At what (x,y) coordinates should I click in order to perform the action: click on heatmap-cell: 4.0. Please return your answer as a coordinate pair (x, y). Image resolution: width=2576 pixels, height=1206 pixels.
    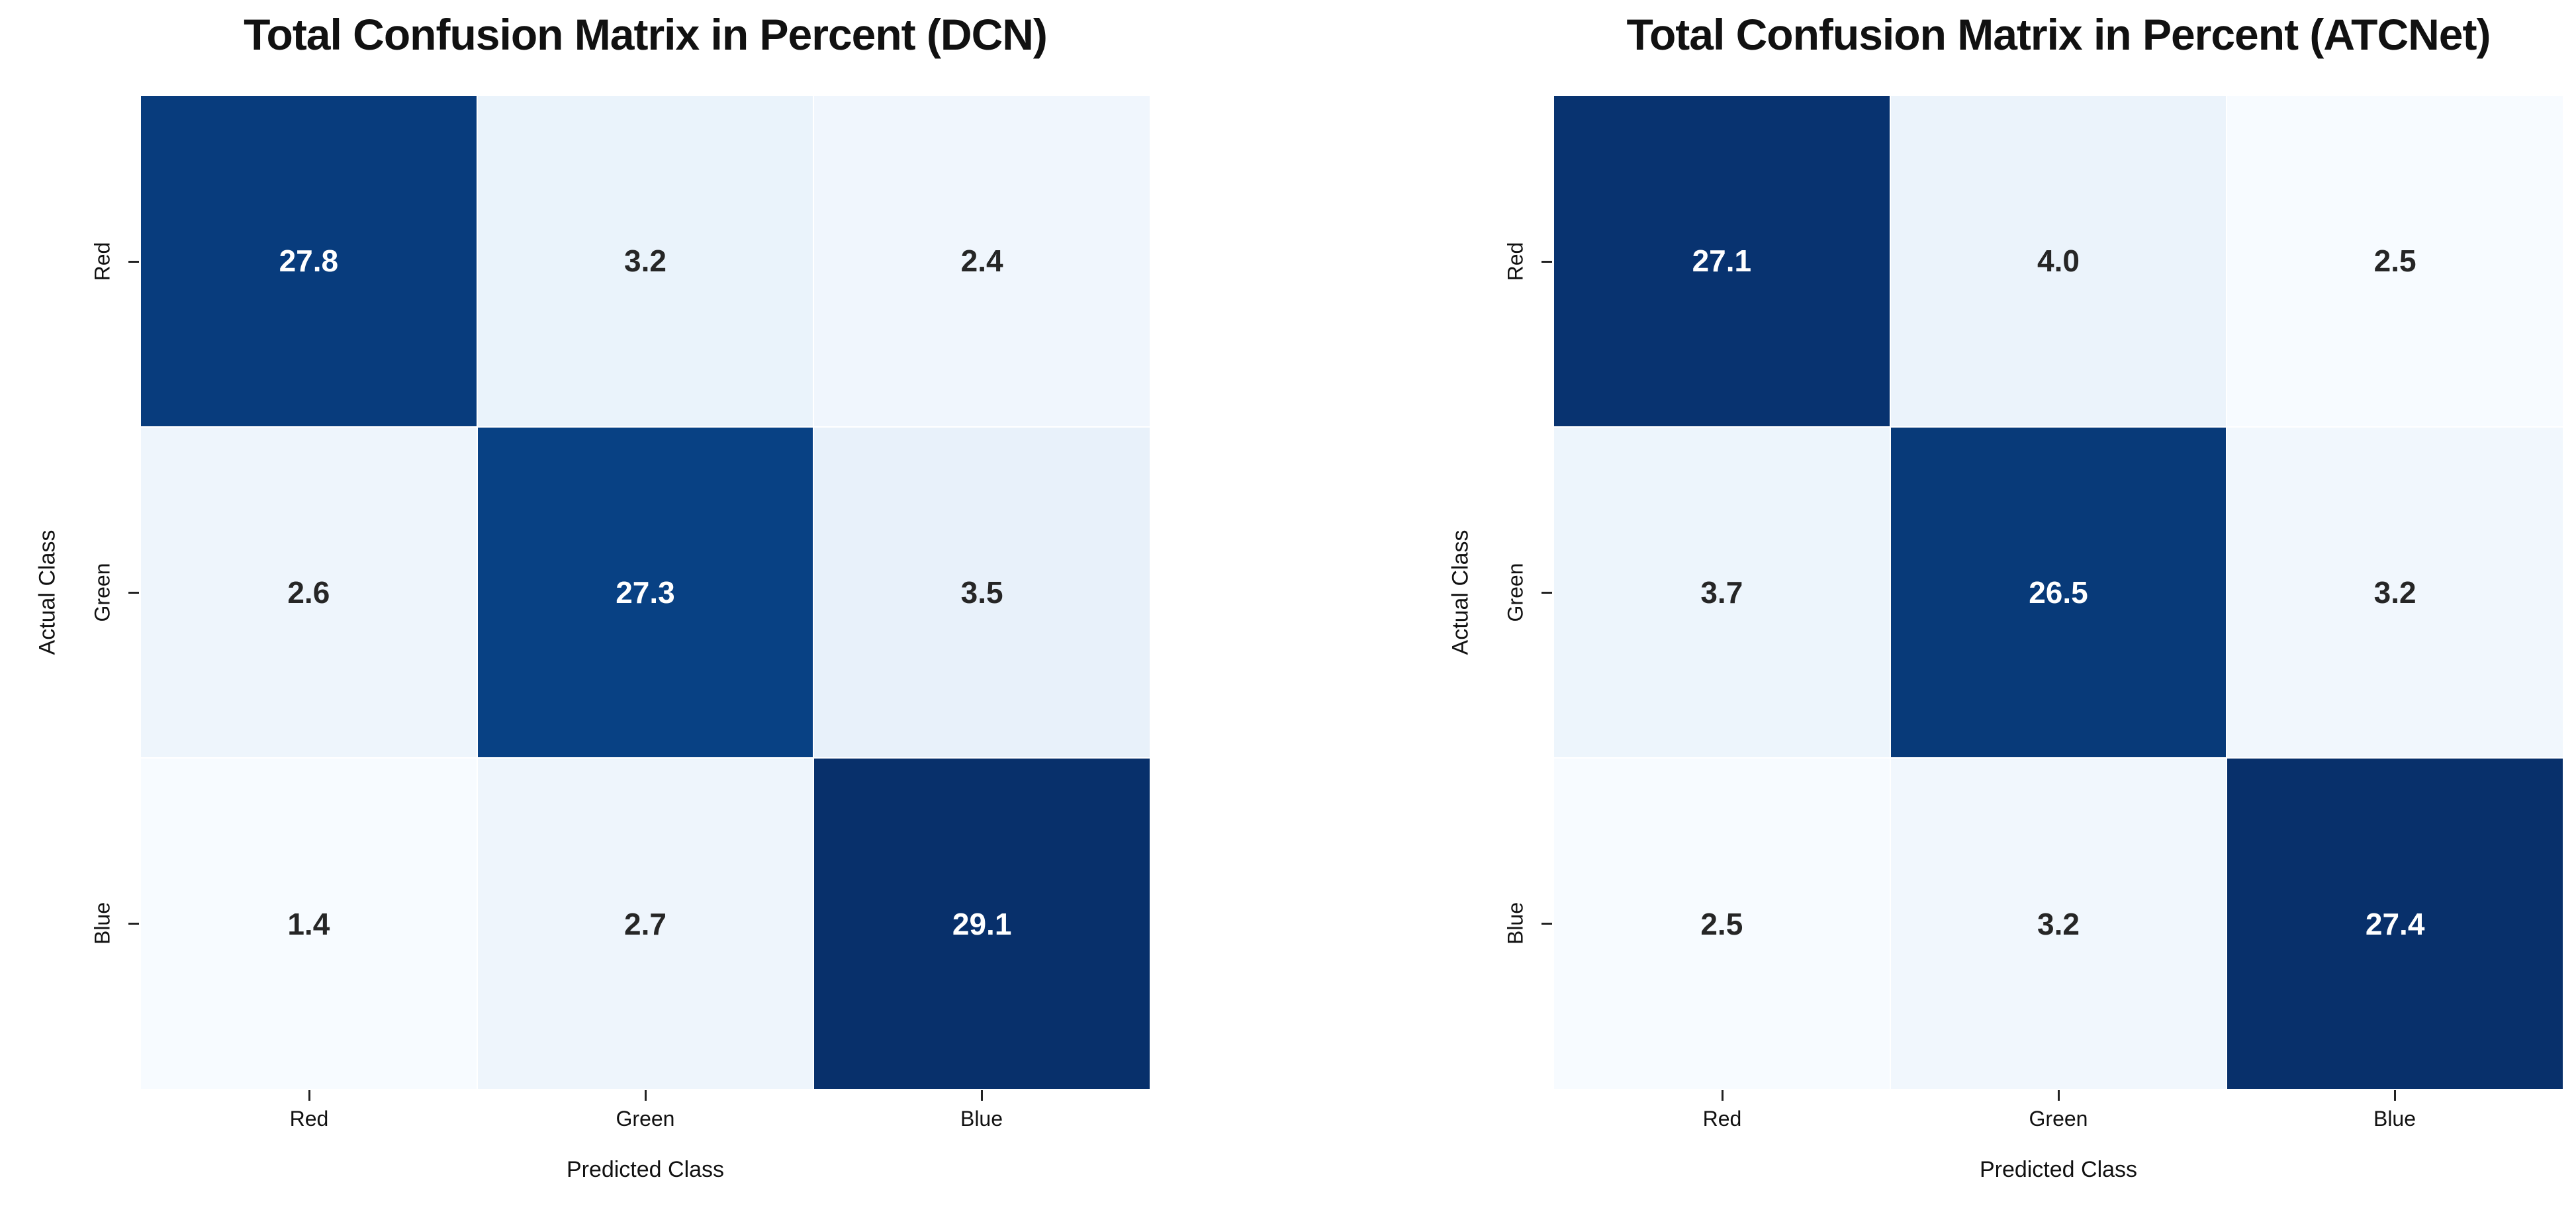
    Looking at the image, I should click on (2058, 261).